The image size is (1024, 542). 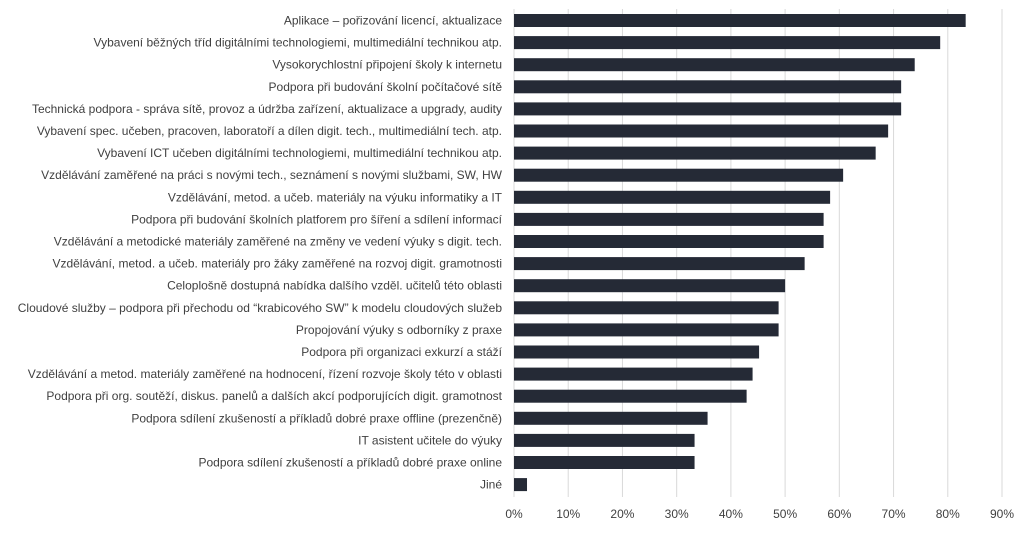 I want to click on x-tick-label: 70%, so click(x=894, y=514).